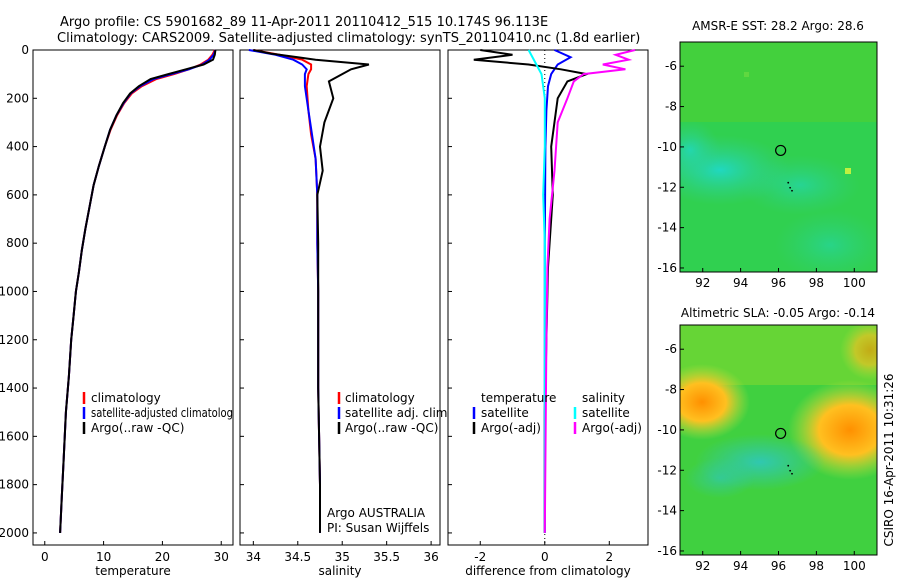 Image resolution: width=900 pixels, height=580 pixels. I want to click on y-tick-label: 200, so click(17, 98).